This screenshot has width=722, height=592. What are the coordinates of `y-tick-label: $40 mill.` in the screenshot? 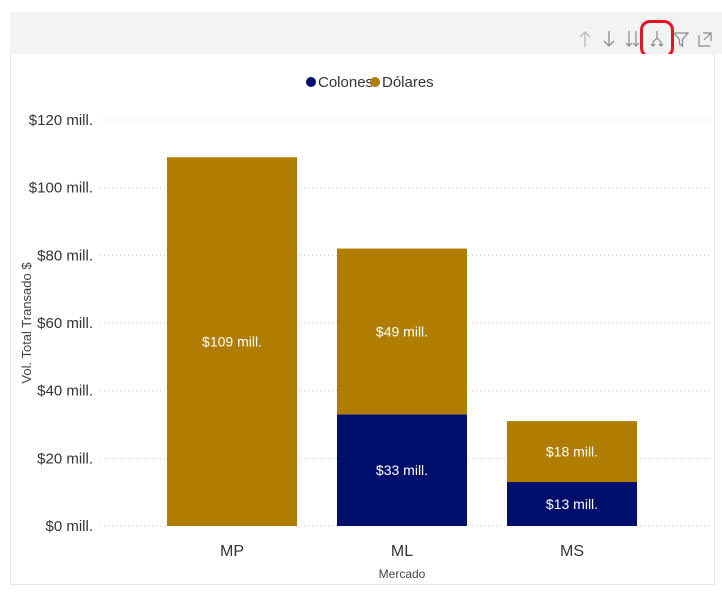 It's located at (65, 391).